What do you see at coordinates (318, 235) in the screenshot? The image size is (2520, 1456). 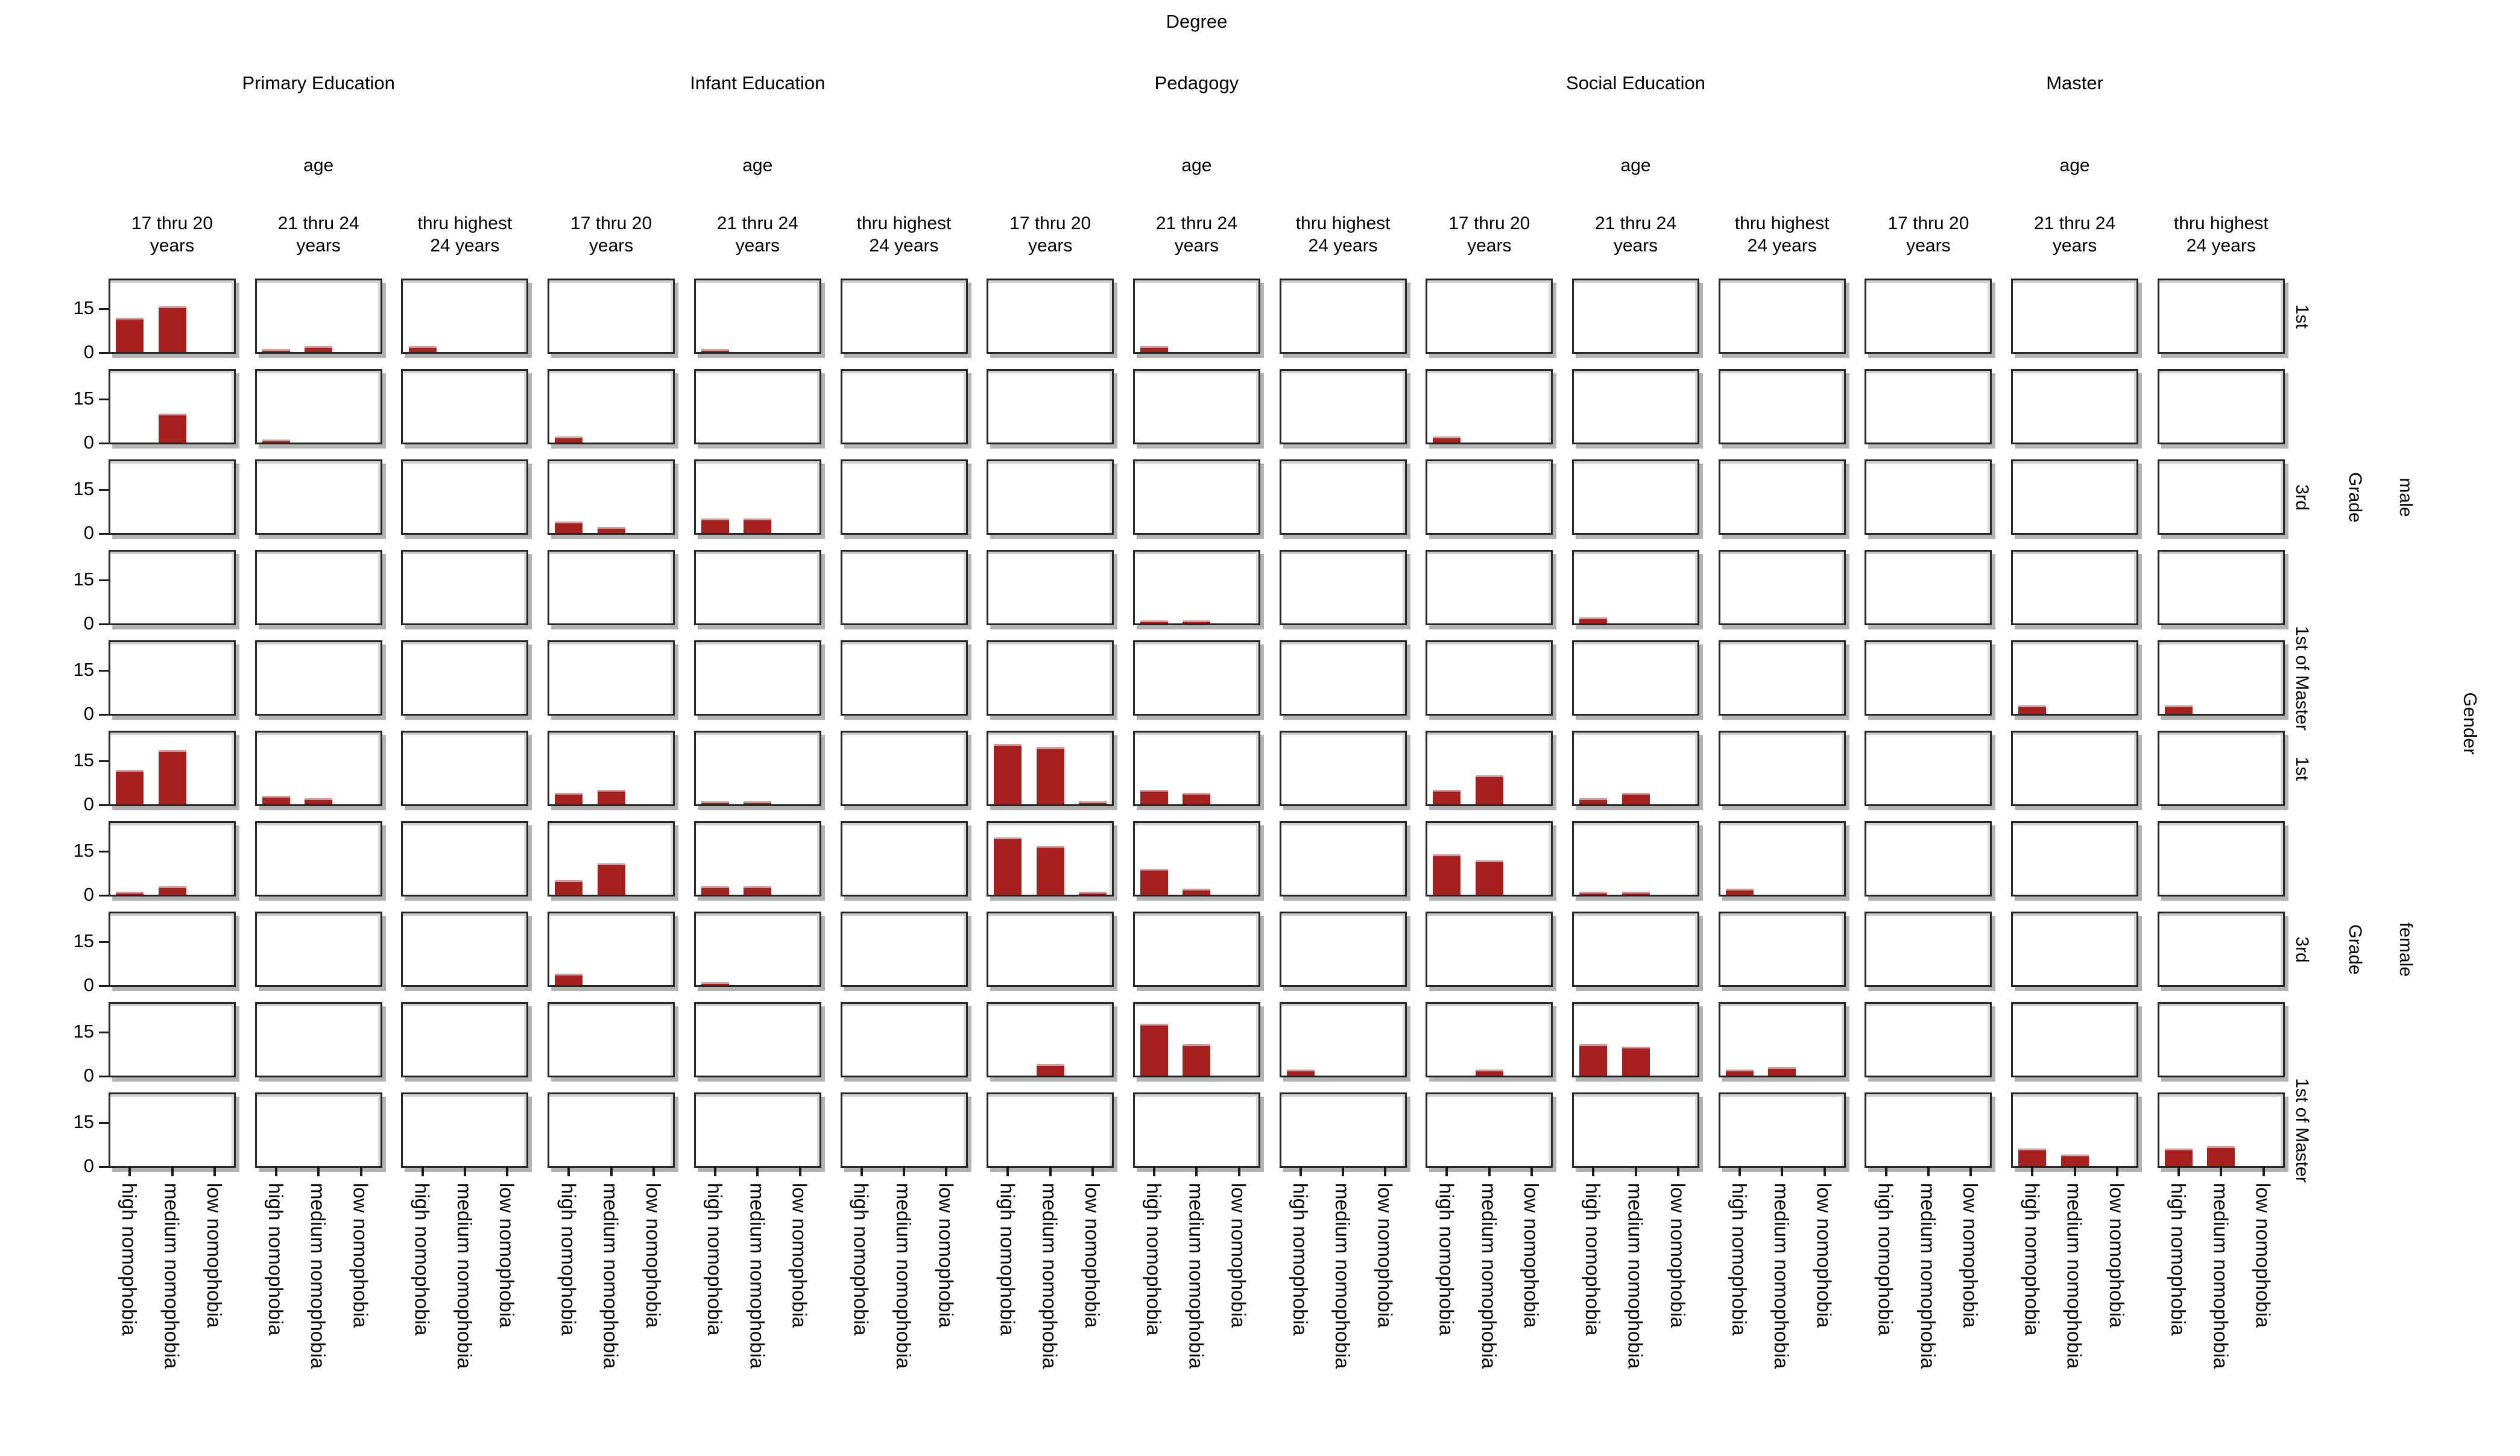 I see `age-bin-header: 21 thru 24 years` at bounding box center [318, 235].